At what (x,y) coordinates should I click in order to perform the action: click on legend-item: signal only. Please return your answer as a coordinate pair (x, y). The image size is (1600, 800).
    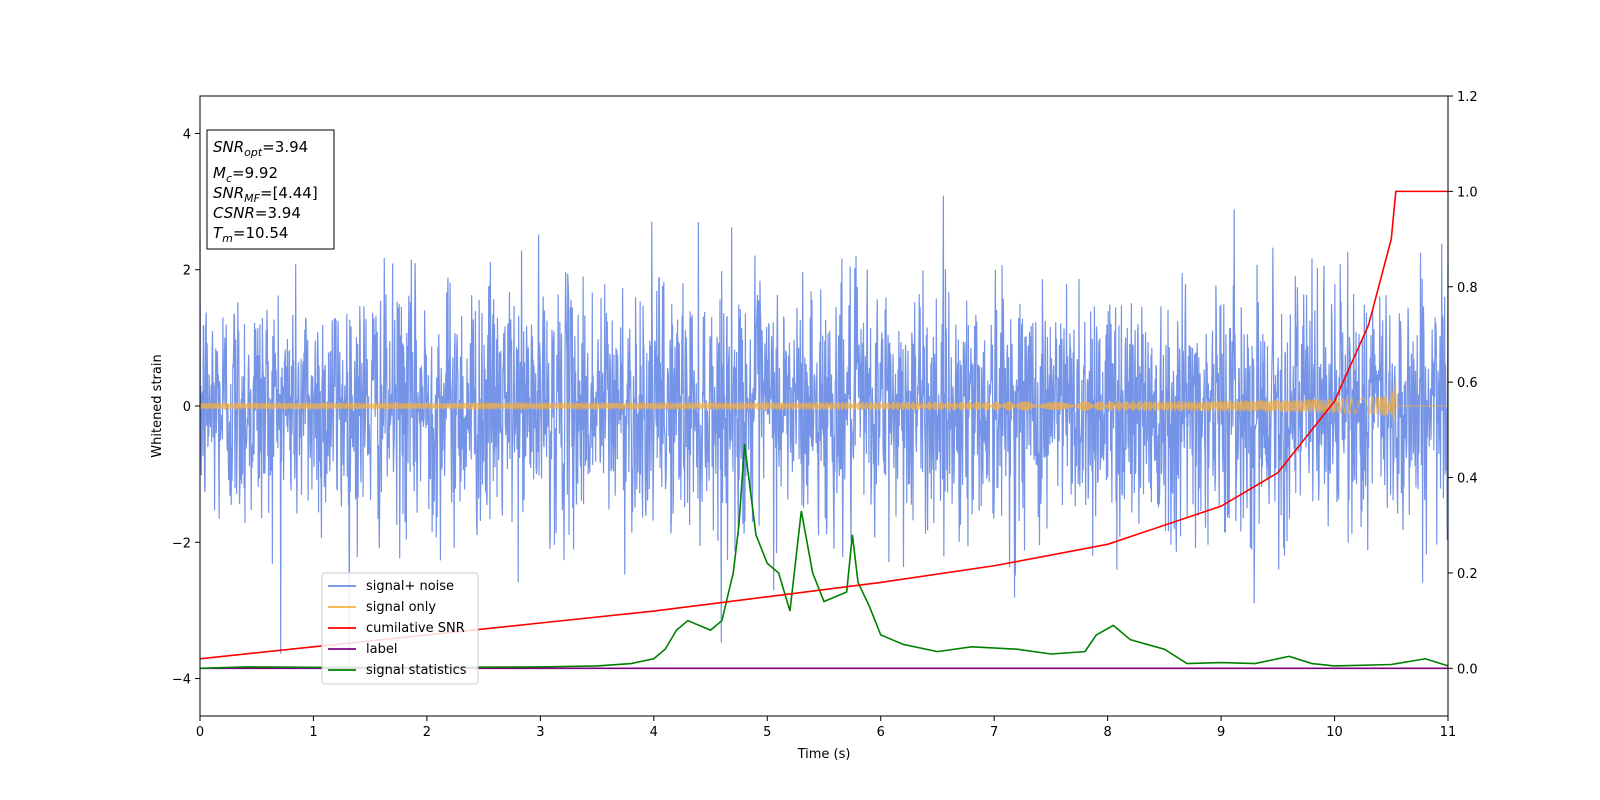
    Looking at the image, I should click on (382, 607).